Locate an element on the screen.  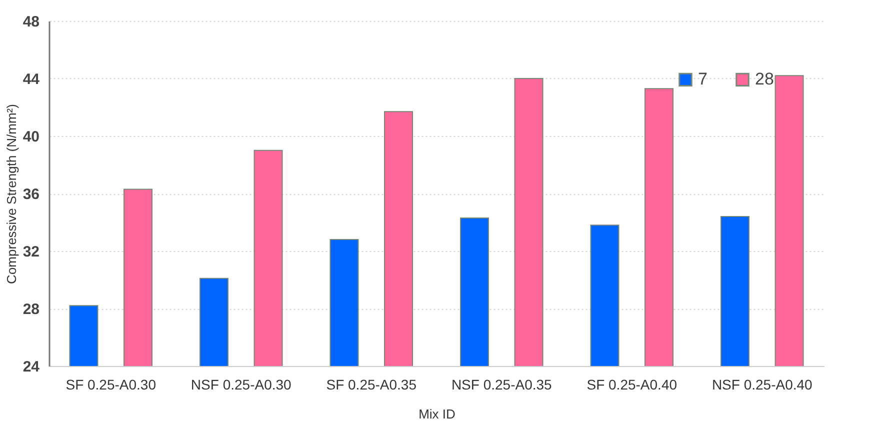
x-tick-label: SF 0.25-A0.35 is located at coordinates (371, 384).